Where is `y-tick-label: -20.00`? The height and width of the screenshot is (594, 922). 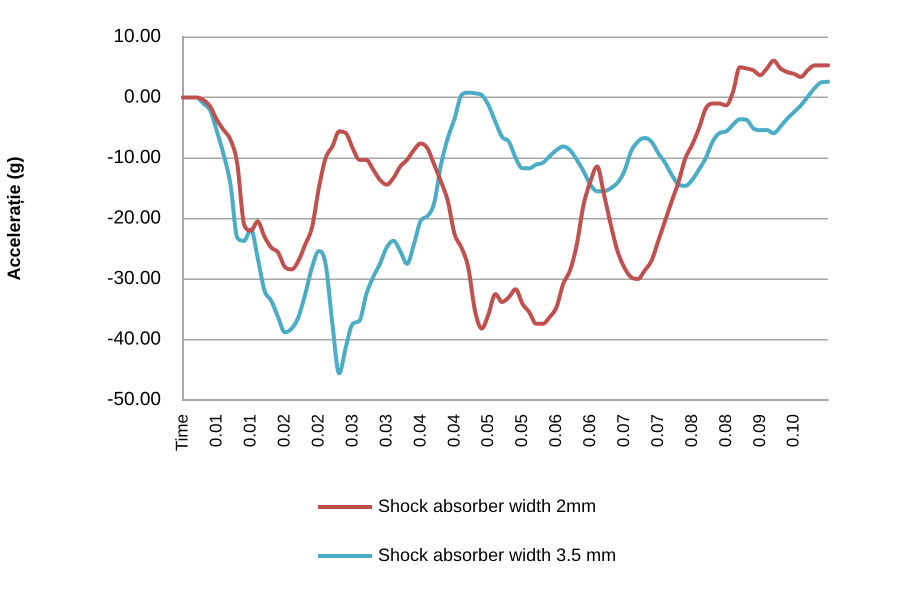
y-tick-label: -20.00 is located at coordinates (134, 218).